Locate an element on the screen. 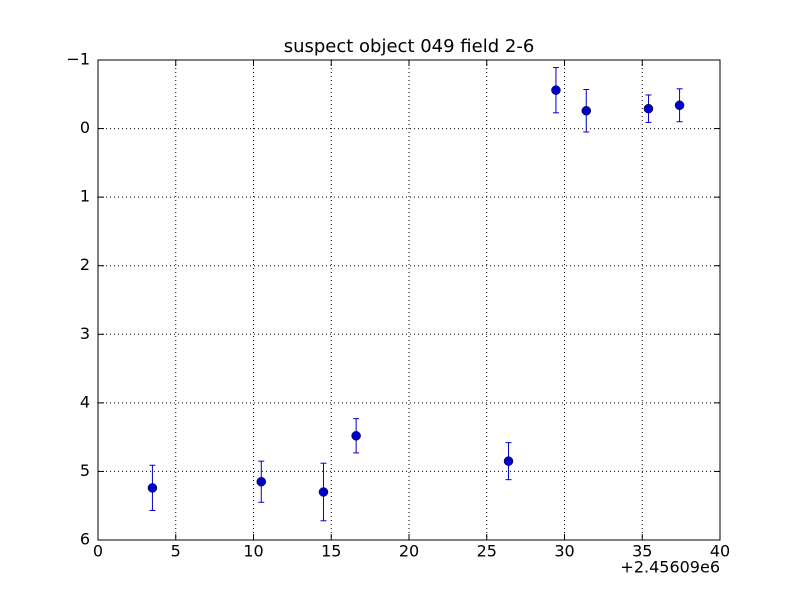 Image resolution: width=800 pixels, height=600 pixels. x-tick-label: 25 is located at coordinates (487, 551).